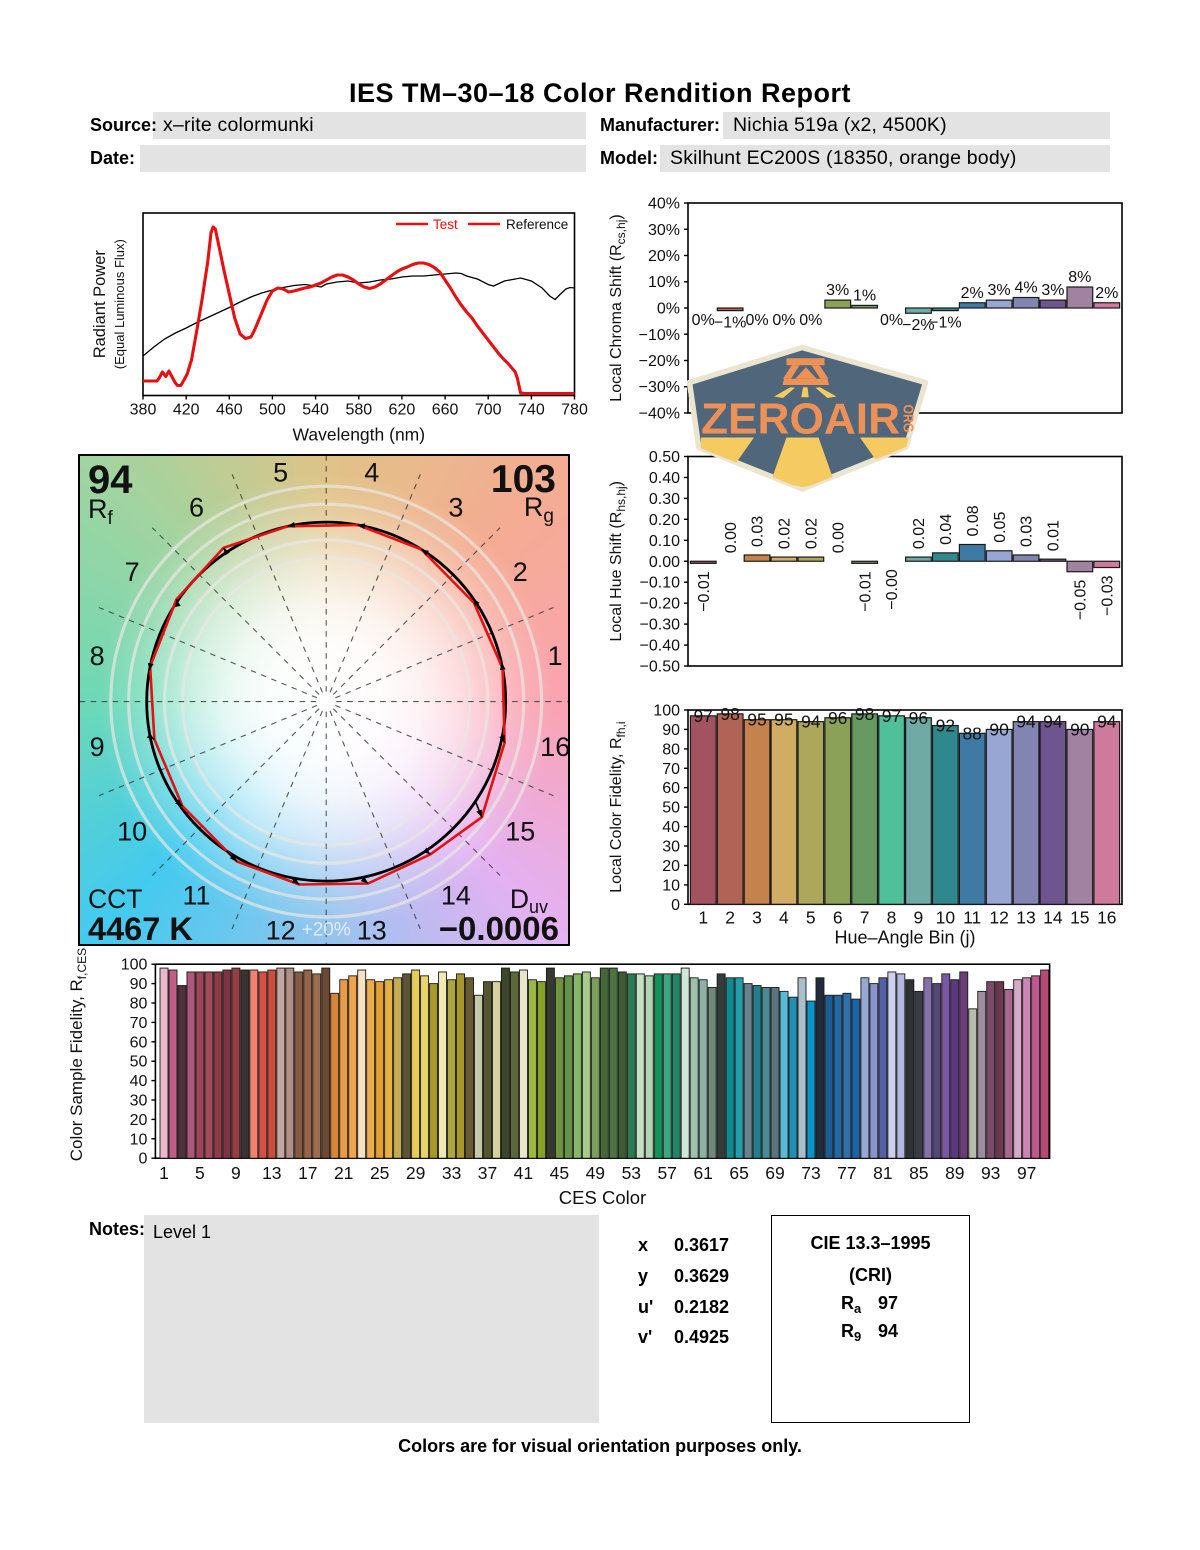 The height and width of the screenshot is (1550, 1200). What do you see at coordinates (100, 304) in the screenshot?
I see `svg-text: Radiant Power` at bounding box center [100, 304].